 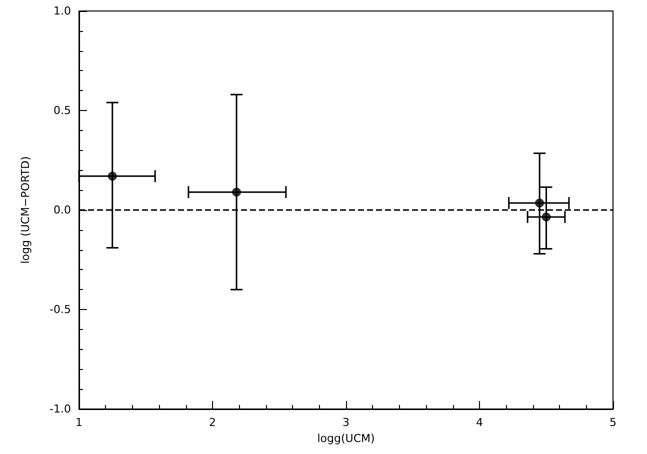 What do you see at coordinates (62, 210) in the screenshot?
I see `y-tick-label: 0.0` at bounding box center [62, 210].